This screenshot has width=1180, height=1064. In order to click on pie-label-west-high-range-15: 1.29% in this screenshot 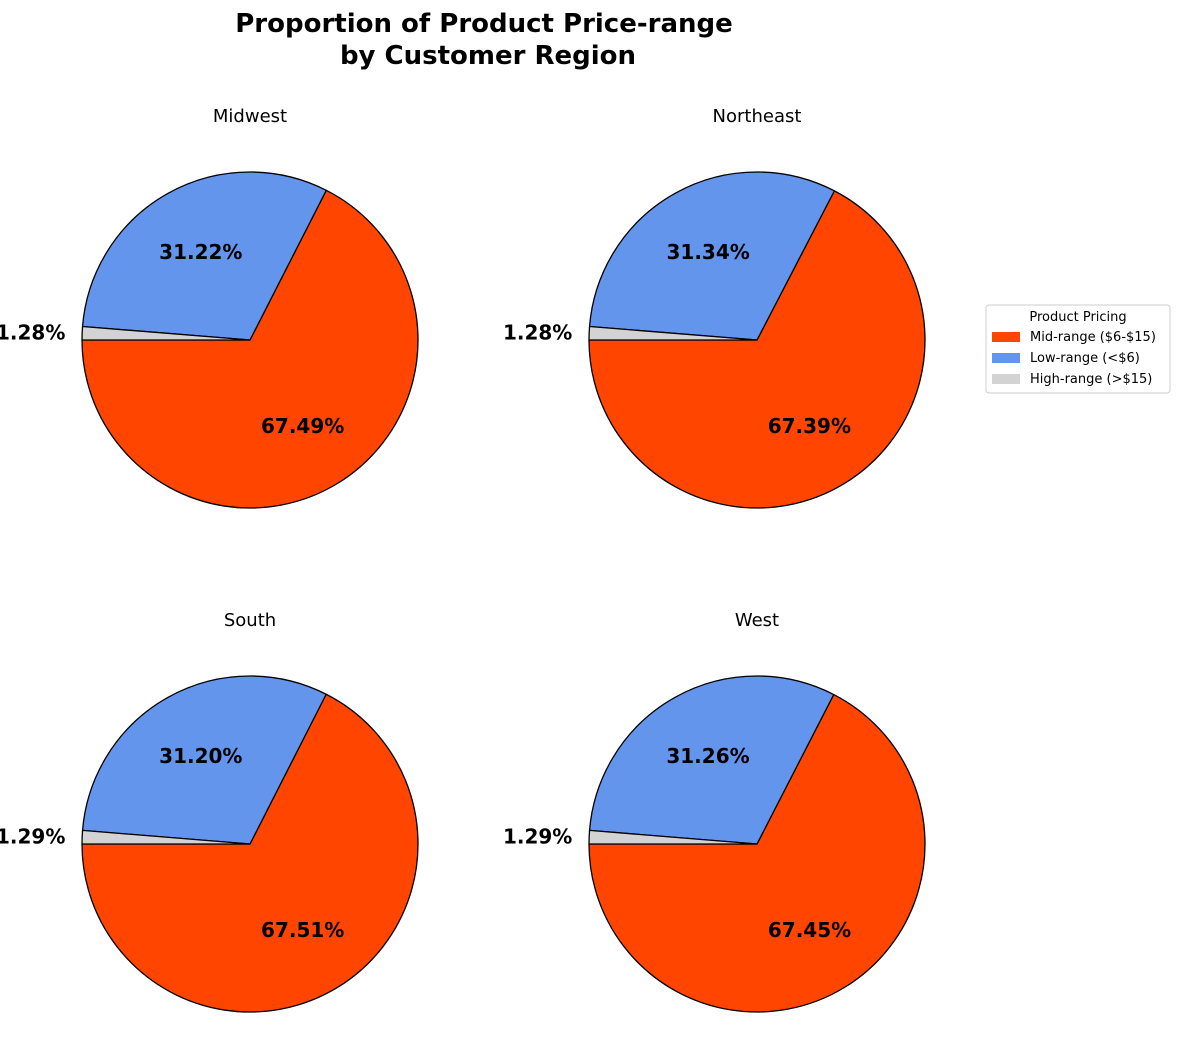, I will do `click(537, 837)`.